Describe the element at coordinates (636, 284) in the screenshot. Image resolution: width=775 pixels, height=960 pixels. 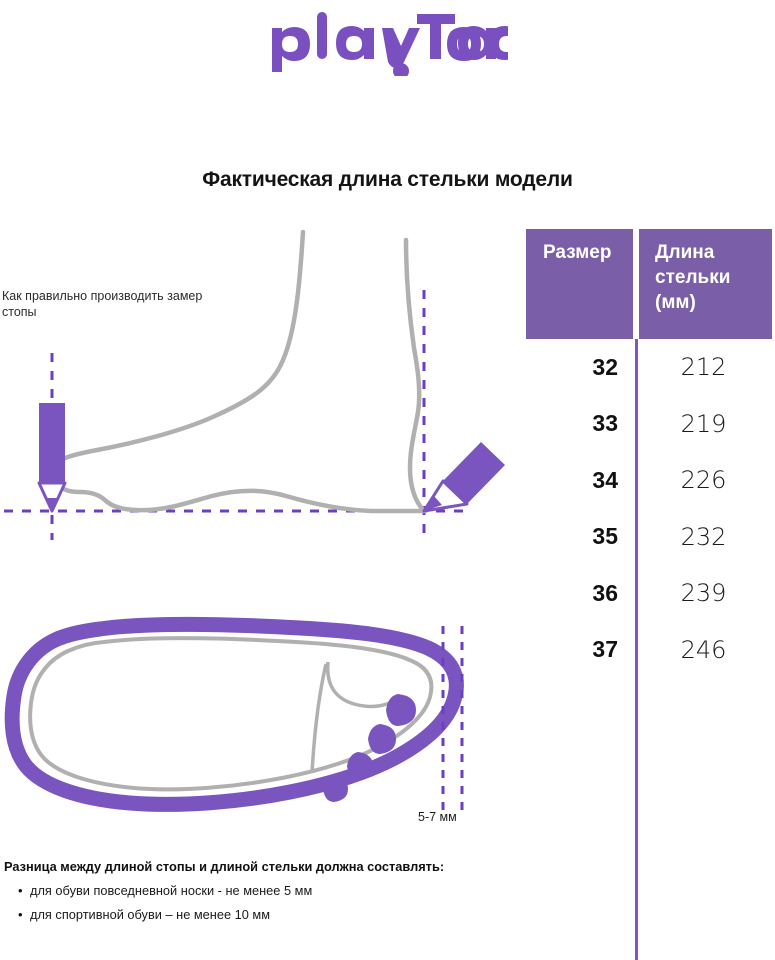
I see `table-header-gap` at that location.